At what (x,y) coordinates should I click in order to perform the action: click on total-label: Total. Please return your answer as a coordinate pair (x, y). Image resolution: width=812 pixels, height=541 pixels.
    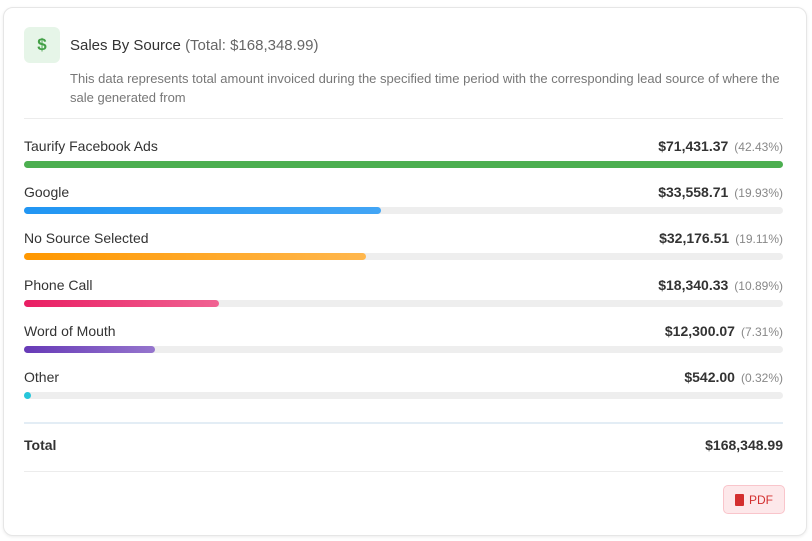
    Looking at the image, I should click on (40, 445).